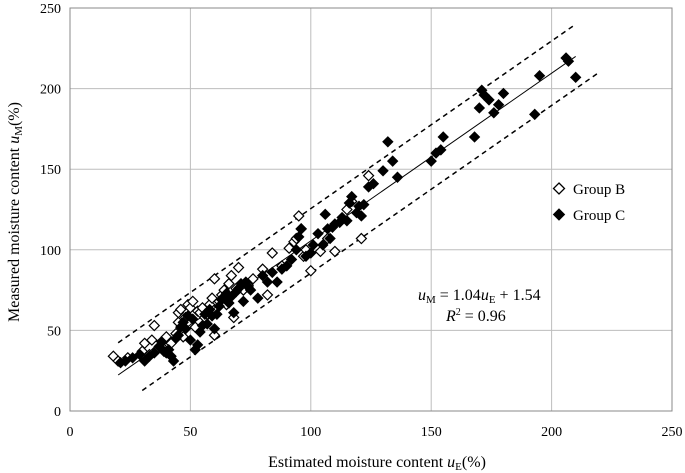 Image resolution: width=685 pixels, height=473 pixels. What do you see at coordinates (190, 432) in the screenshot?
I see `x-tick-label: 50` at bounding box center [190, 432].